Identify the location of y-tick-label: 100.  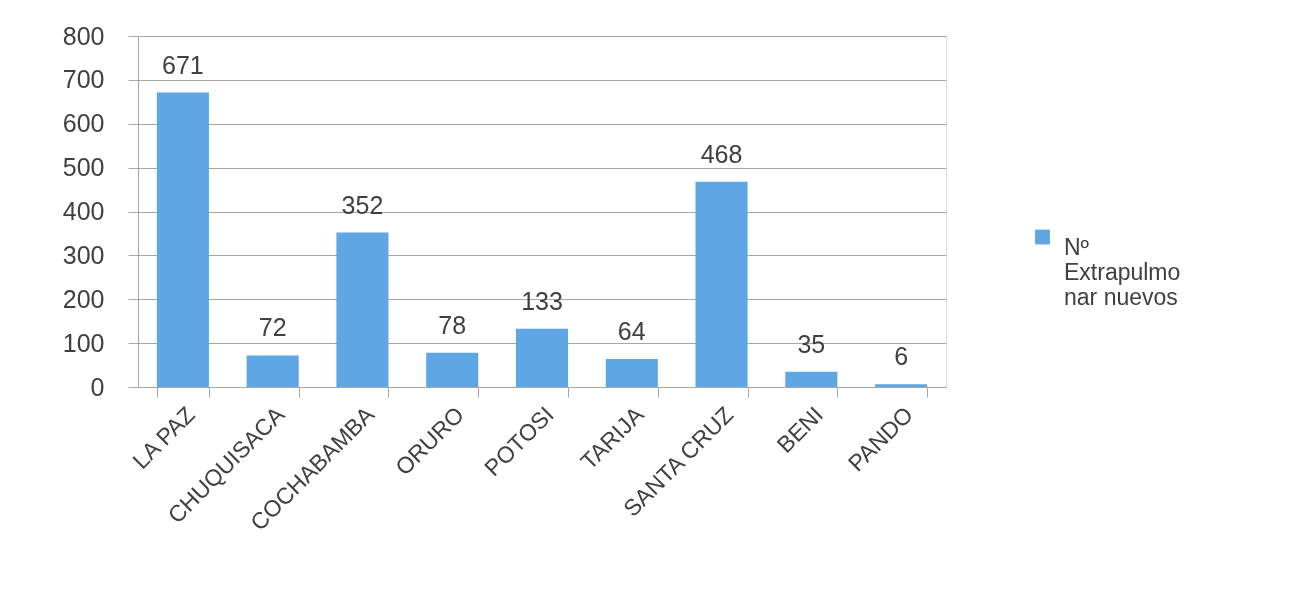
(83, 342).